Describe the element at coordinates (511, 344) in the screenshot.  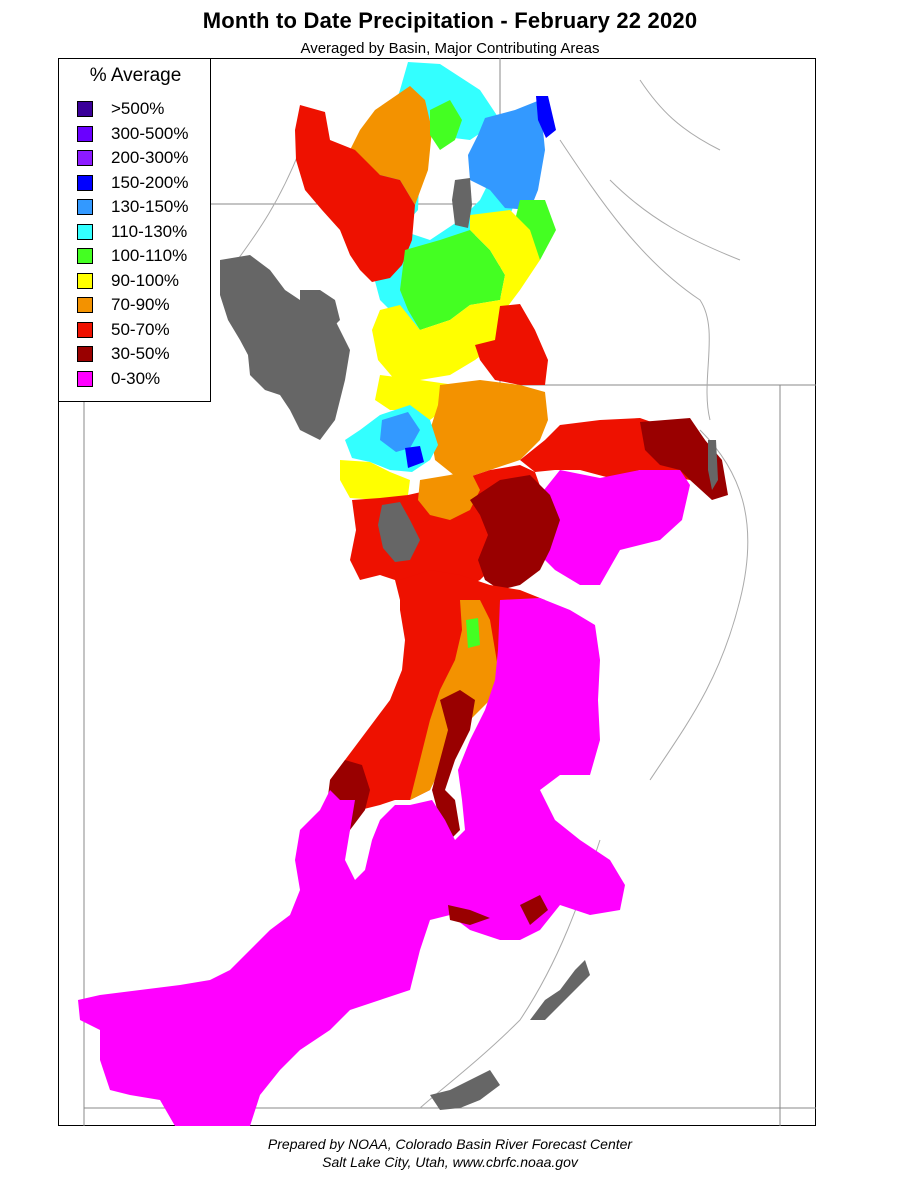
I see `basin-50-70-east-north` at that location.